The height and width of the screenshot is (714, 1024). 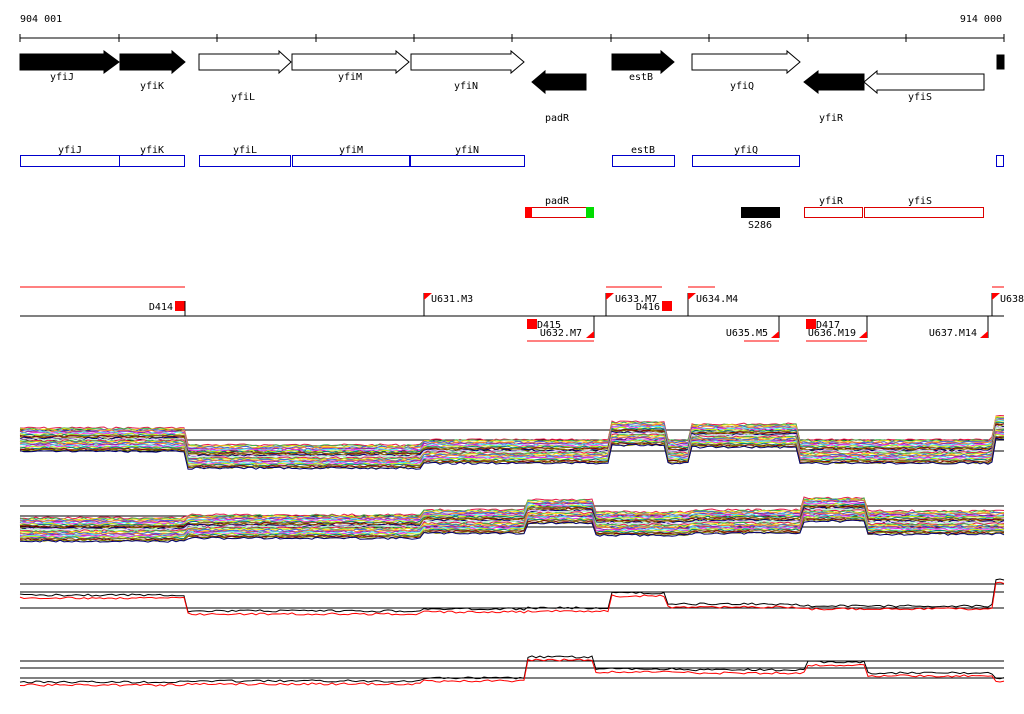 I want to click on blue-box-yfik, so click(x=152, y=161).